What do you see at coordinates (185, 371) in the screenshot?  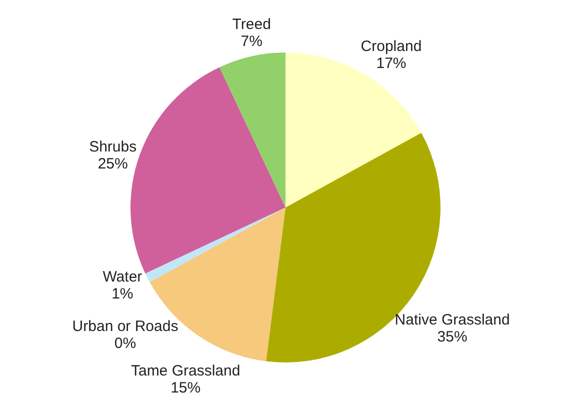 I see `slice-label: Tame Grassland` at bounding box center [185, 371].